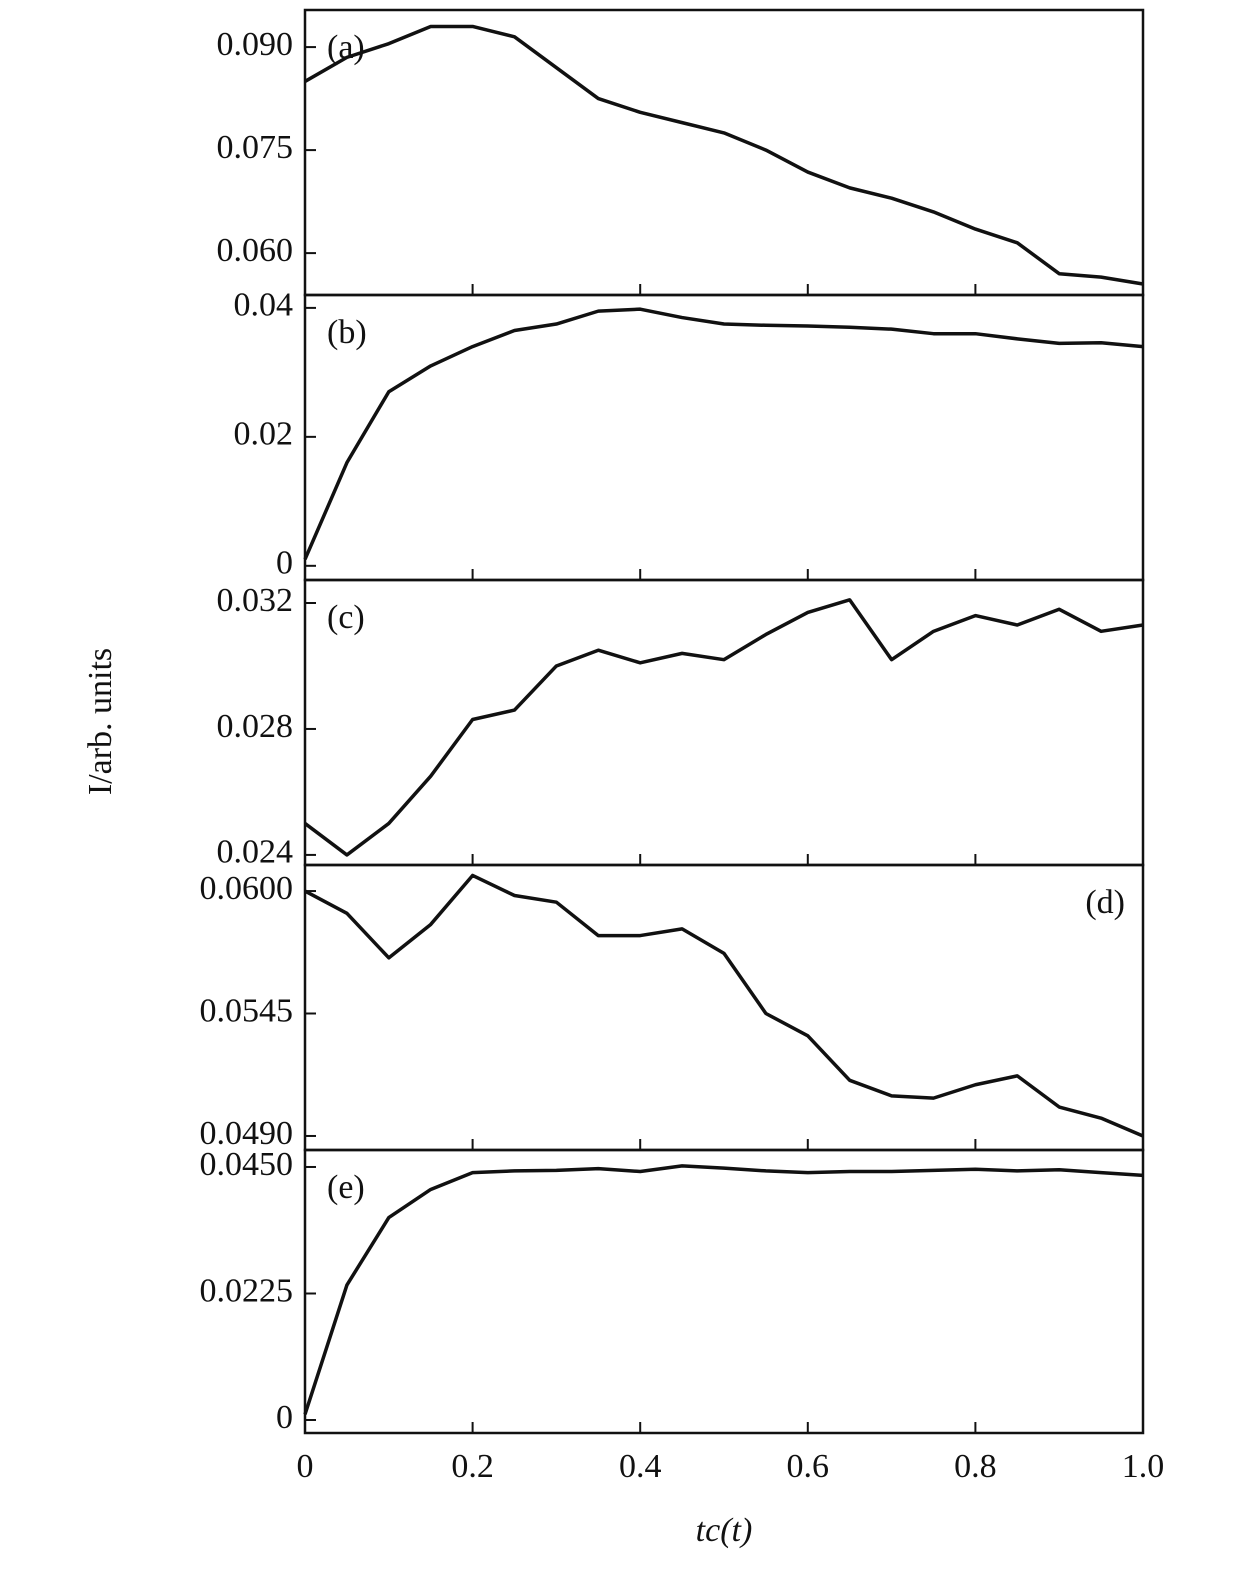  What do you see at coordinates (346, 47) in the screenshot?
I see `panel-label: (a)` at bounding box center [346, 47].